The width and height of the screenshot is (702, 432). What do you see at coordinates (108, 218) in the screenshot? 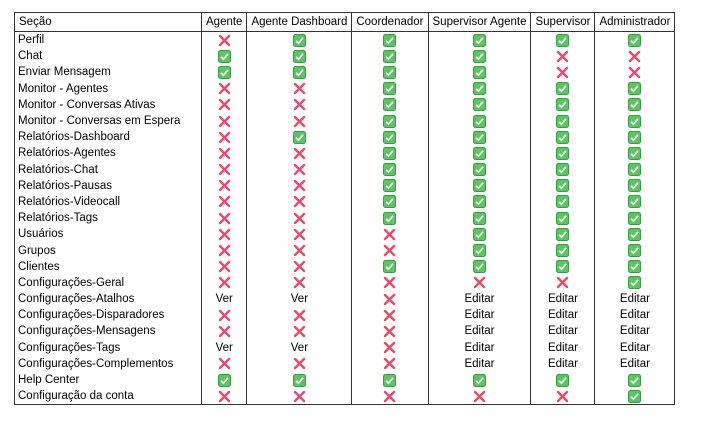
I see `section-cell: Relatórios-Tags` at bounding box center [108, 218].